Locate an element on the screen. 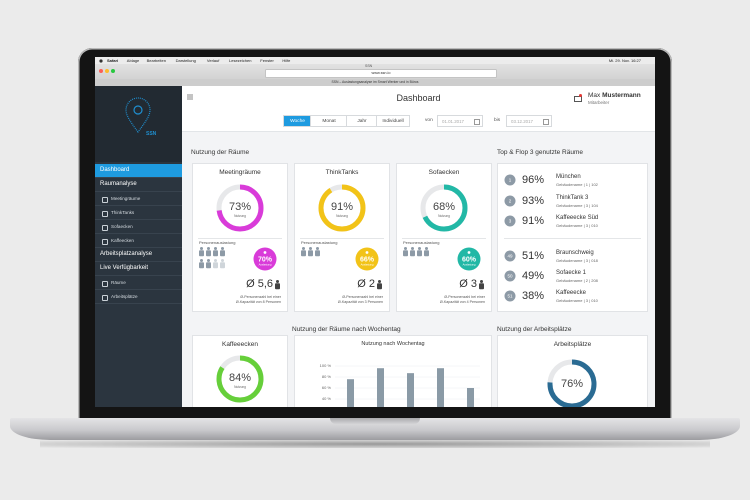  divider is located at coordinates (342, 238).